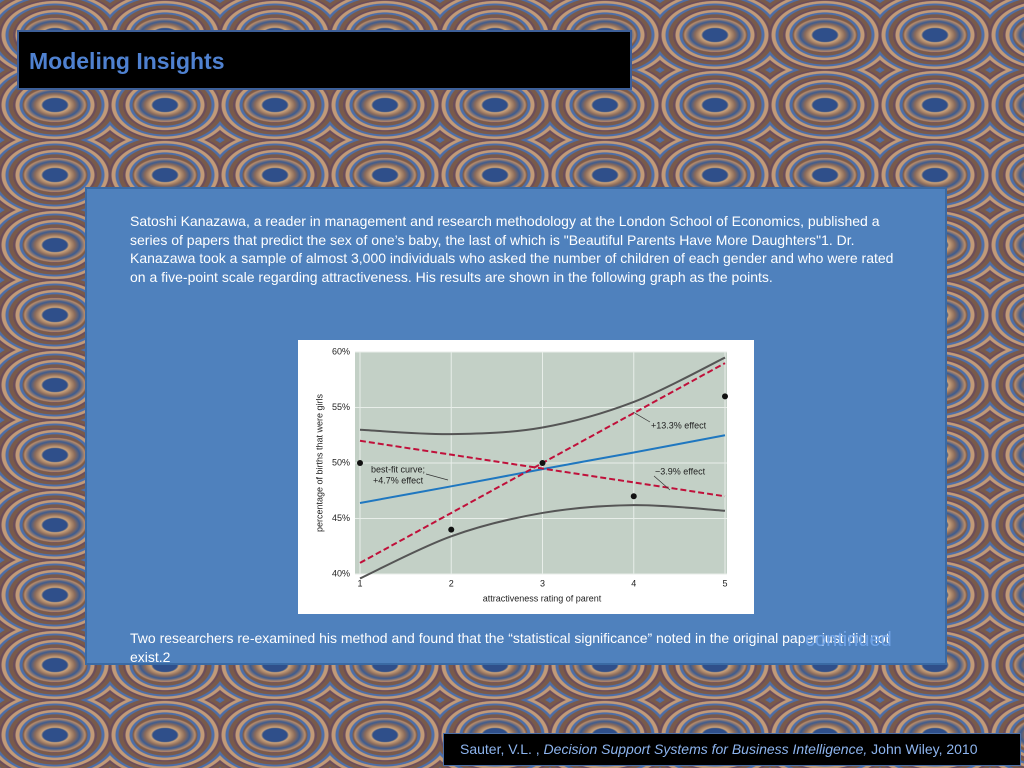 This screenshot has width=1024, height=768. What do you see at coordinates (324, 60) in the screenshot?
I see `slide-title: Modeling Insights` at bounding box center [324, 60].